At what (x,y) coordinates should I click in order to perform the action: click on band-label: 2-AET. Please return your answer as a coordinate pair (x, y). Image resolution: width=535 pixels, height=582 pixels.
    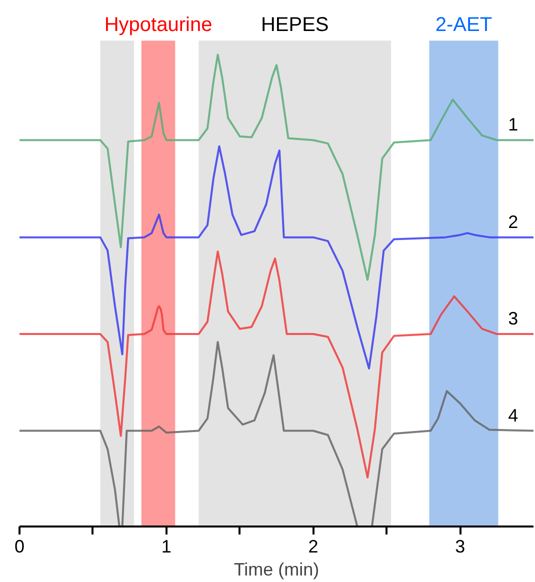
    Looking at the image, I should click on (463, 25).